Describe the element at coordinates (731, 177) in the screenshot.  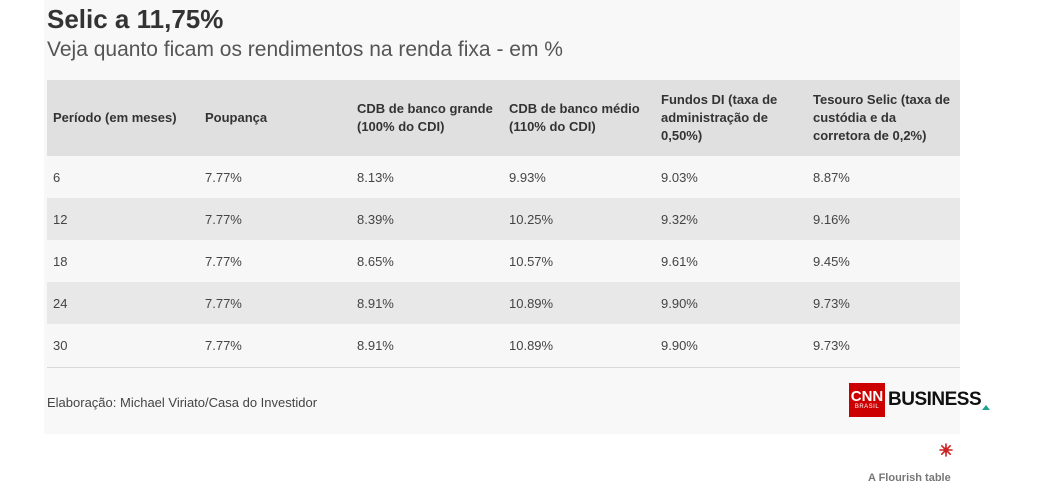
I see `value-cell: 9.03%` at that location.